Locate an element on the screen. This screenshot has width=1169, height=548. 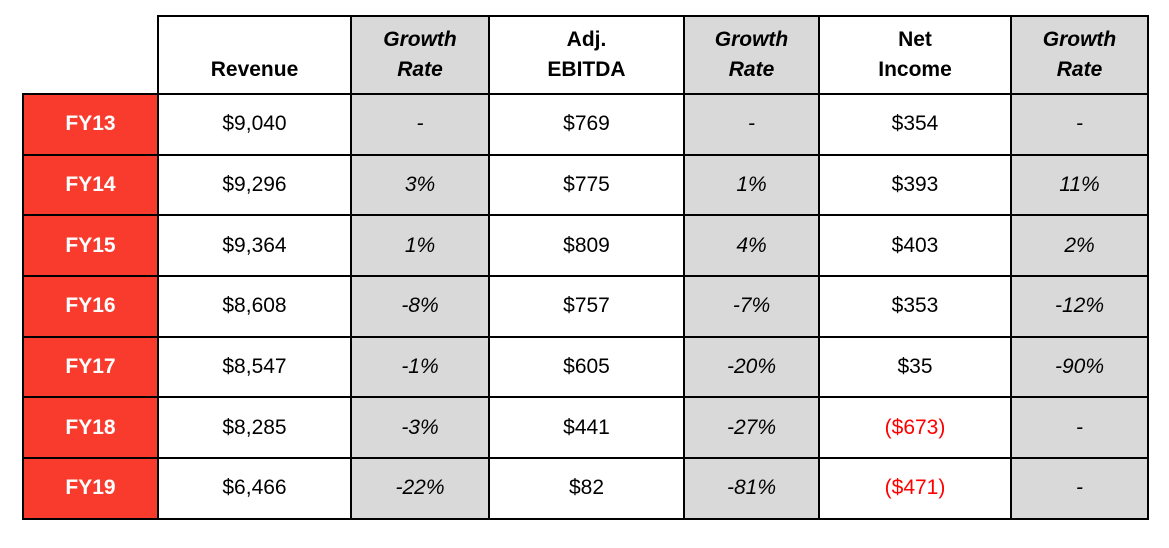
cell-fy16-ebitda: $757 is located at coordinates (586, 306).